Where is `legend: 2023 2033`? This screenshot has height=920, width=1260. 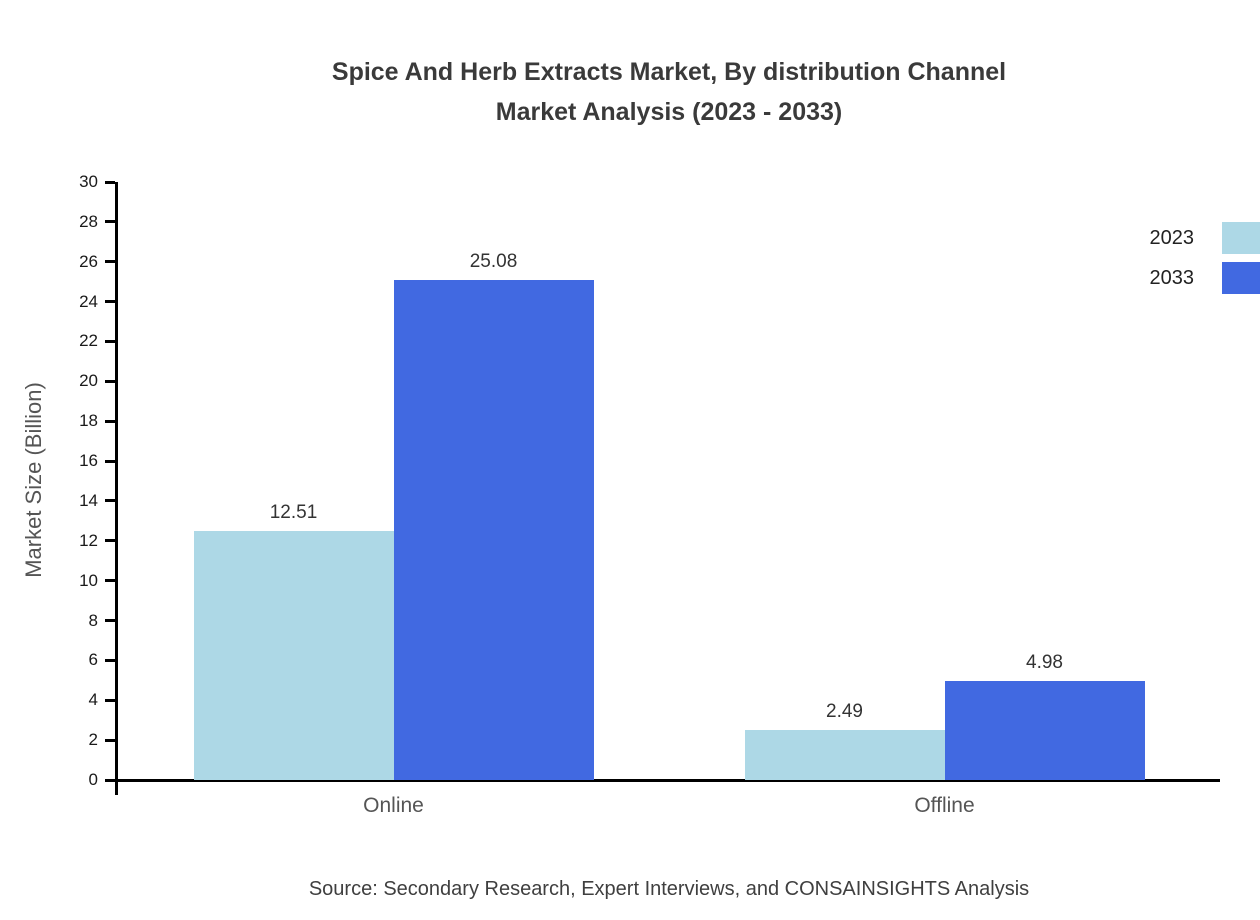
legend: 2023 2033 is located at coordinates (1205, 258).